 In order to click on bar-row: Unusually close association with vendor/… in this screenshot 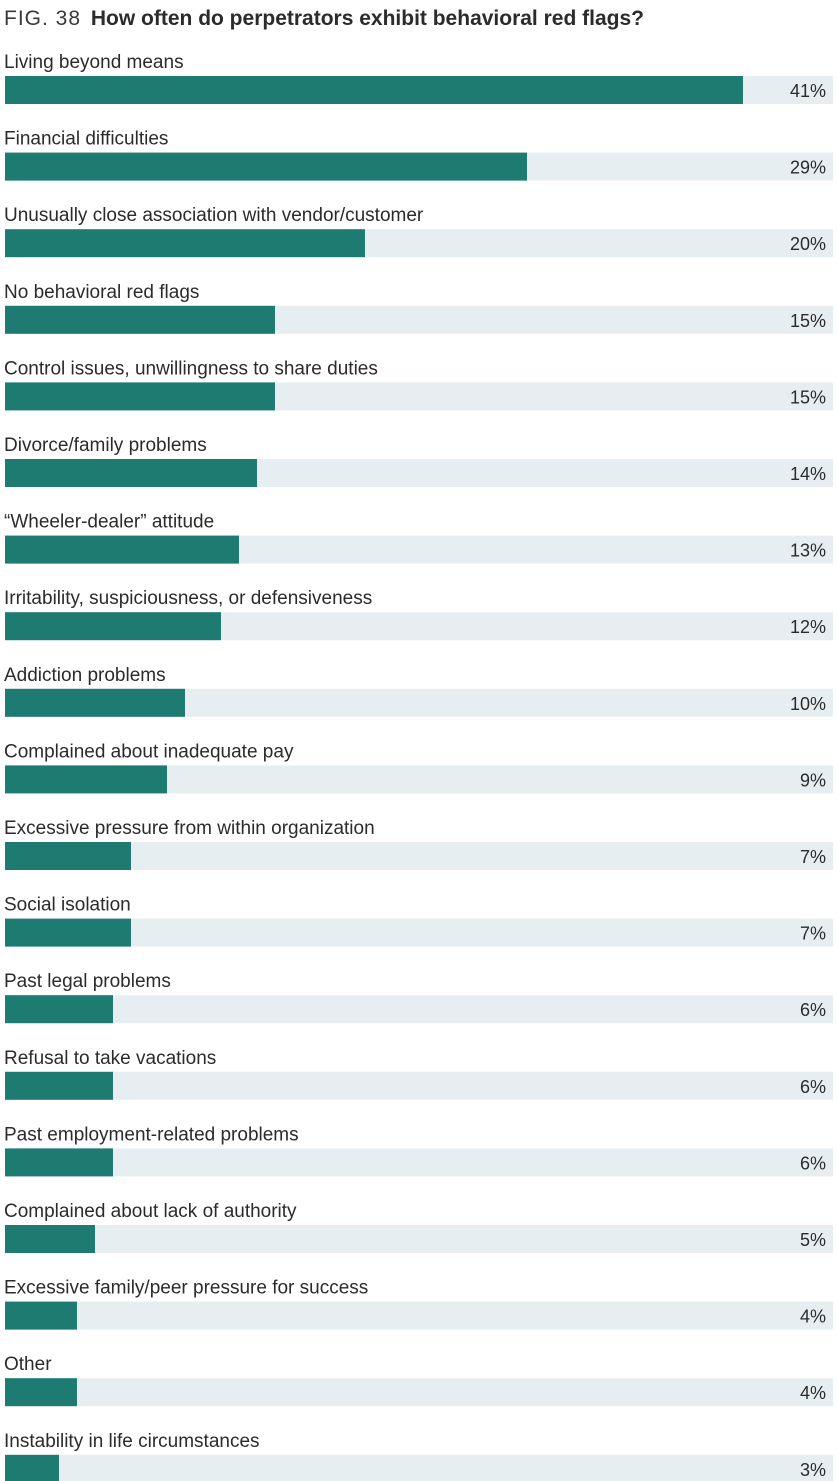, I will do `click(418, 231)`.